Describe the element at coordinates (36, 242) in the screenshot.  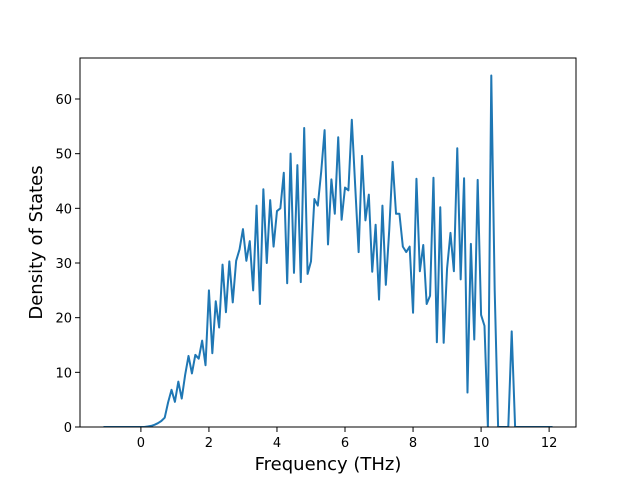
I see `y-axis-label: Density of States` at that location.